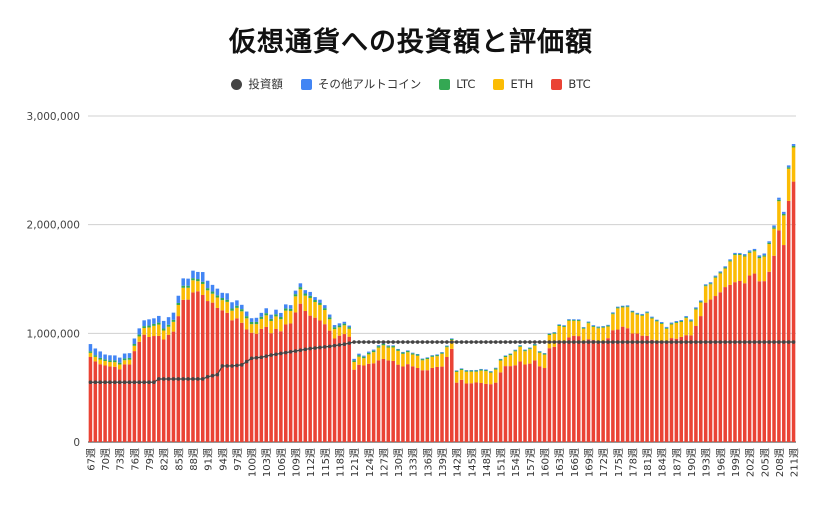  What do you see at coordinates (522, 84) in the screenshot?
I see `legend-label: ETH` at bounding box center [522, 84].